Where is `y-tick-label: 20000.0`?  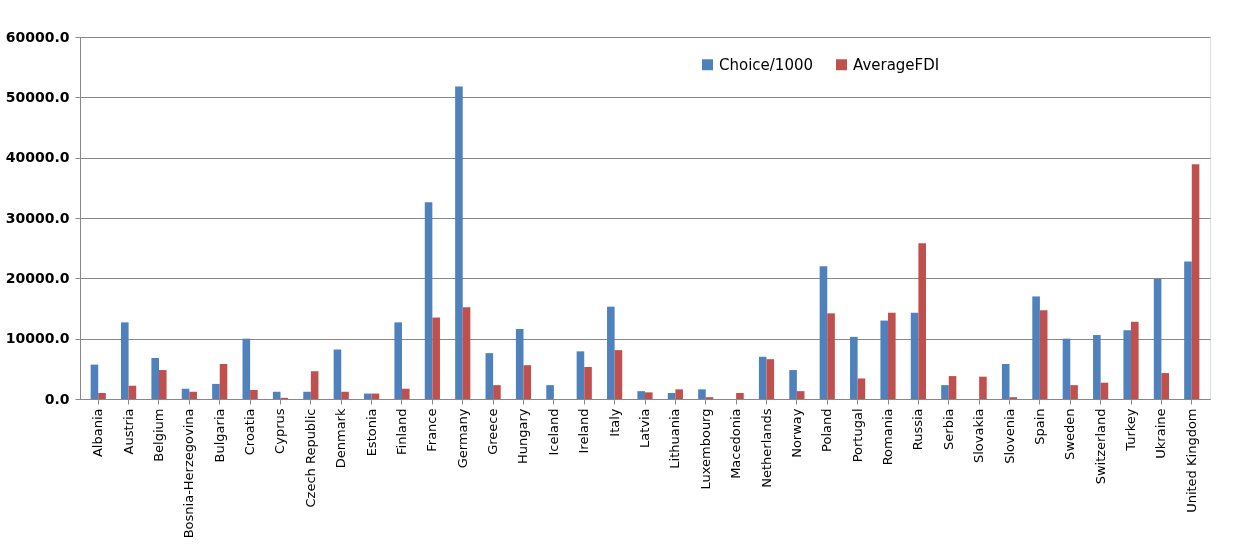
y-tick-label: 20000.0 is located at coordinates (37, 277).